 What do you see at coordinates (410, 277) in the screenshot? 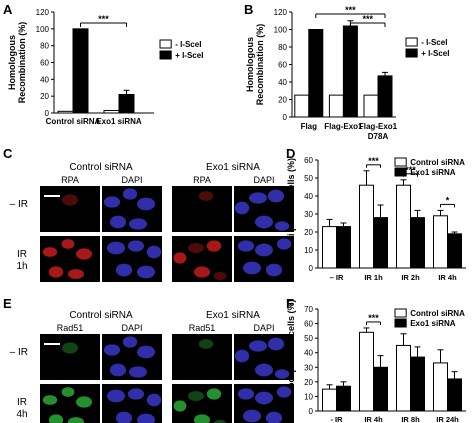
I see `x-tick-label: IR 2h` at bounding box center [410, 277].